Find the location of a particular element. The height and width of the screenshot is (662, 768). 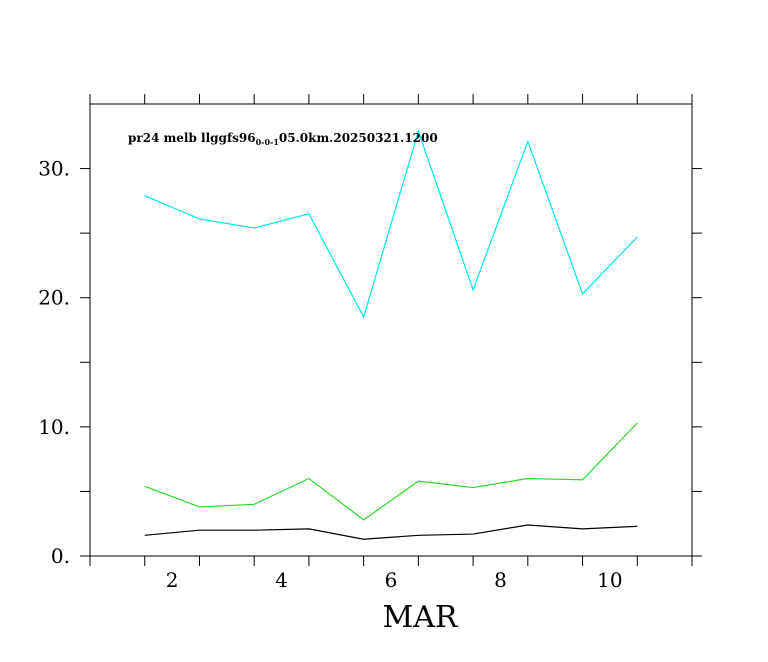

x-tick-label: 6 is located at coordinates (391, 580).